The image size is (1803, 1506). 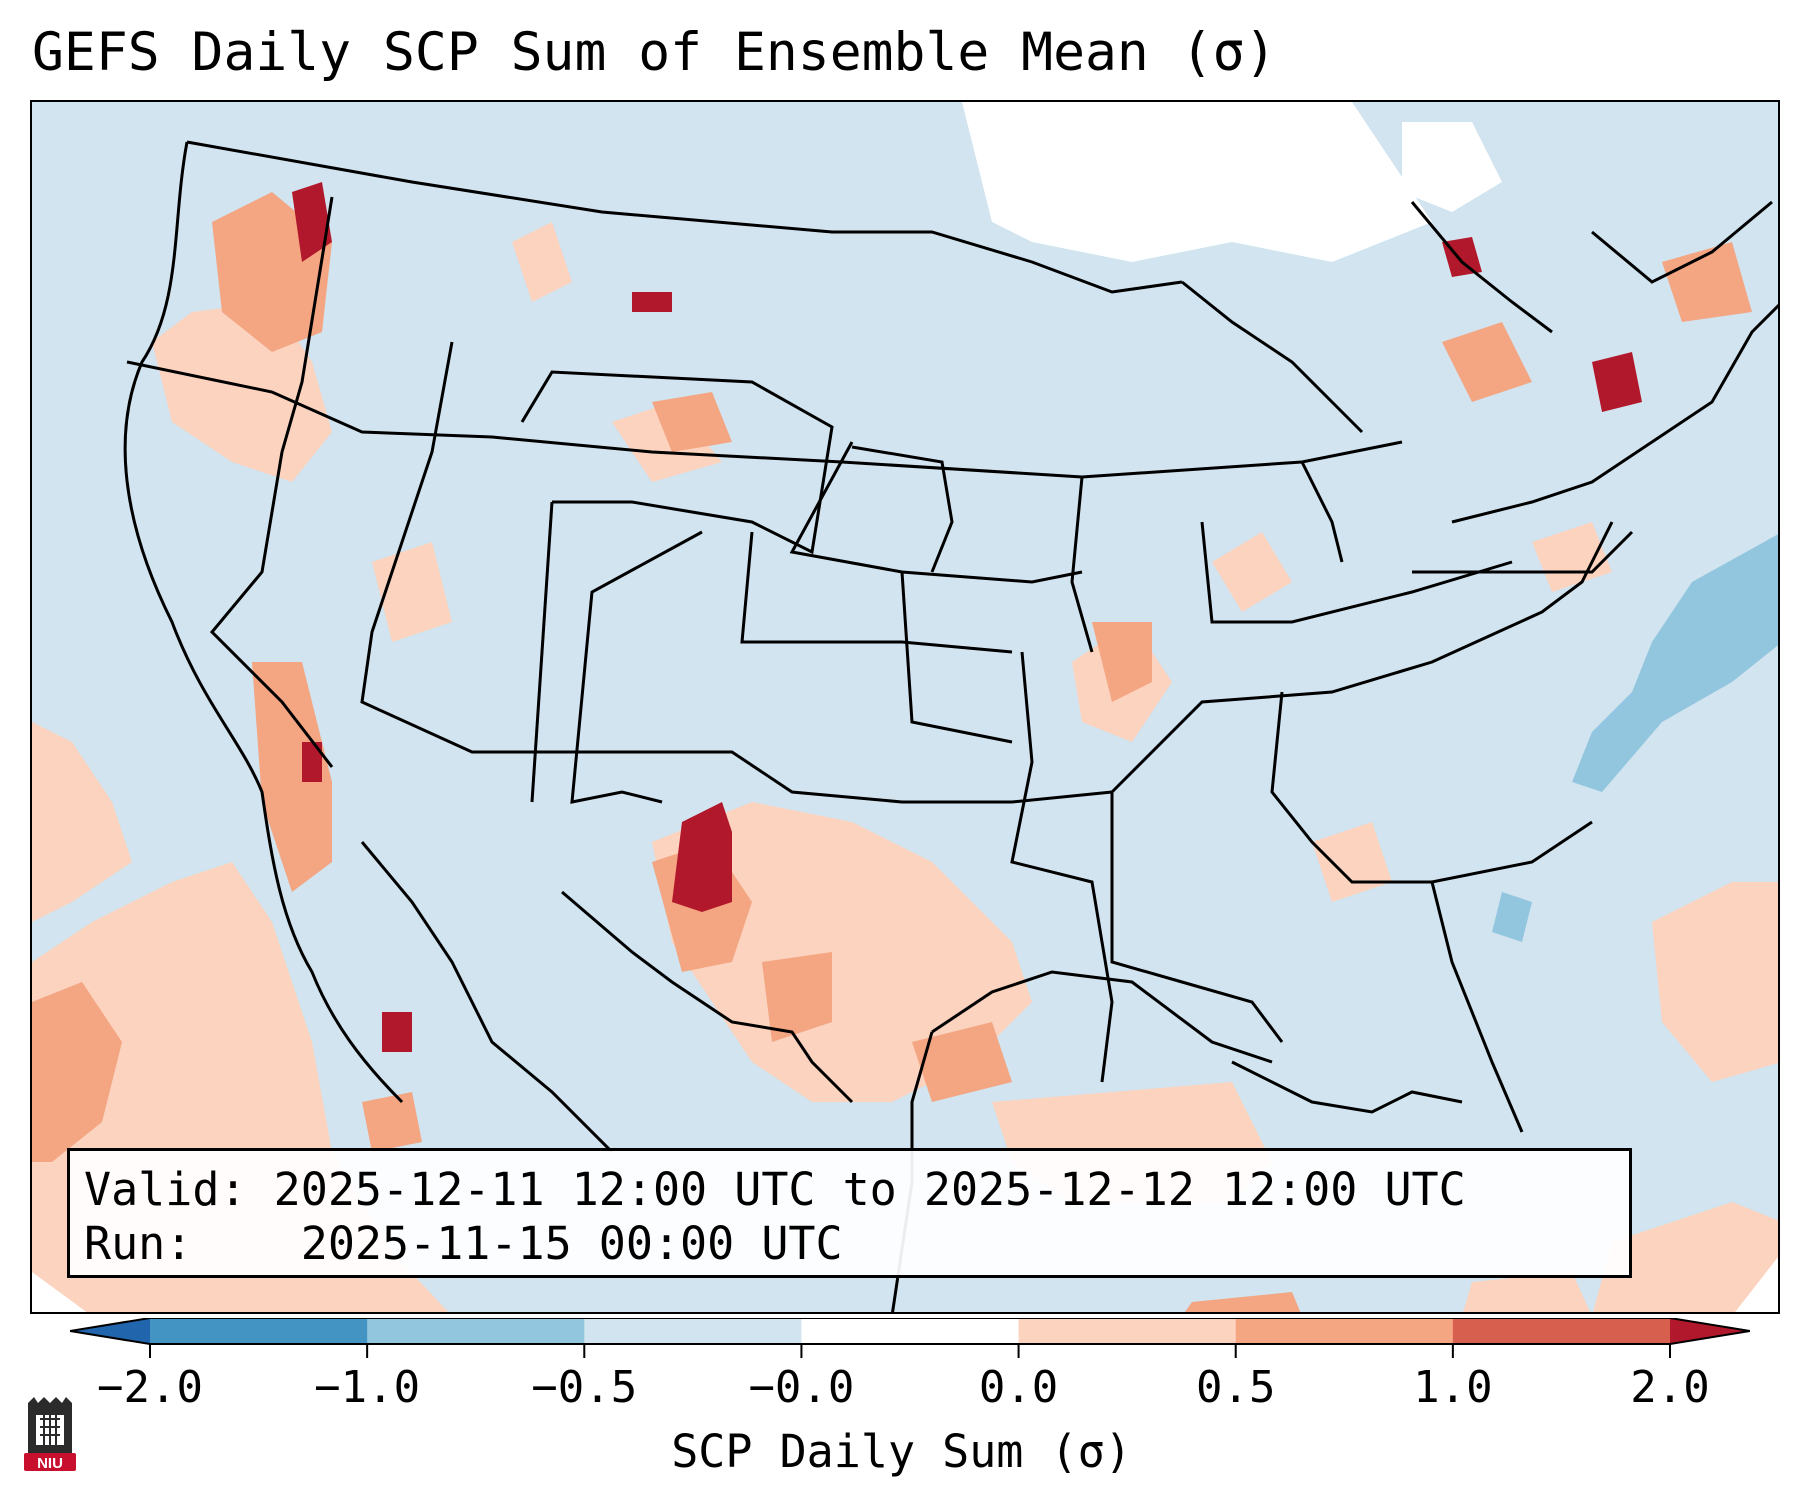 What do you see at coordinates (1635, 738) in the screenshot?
I see `negative-field` at bounding box center [1635, 738].